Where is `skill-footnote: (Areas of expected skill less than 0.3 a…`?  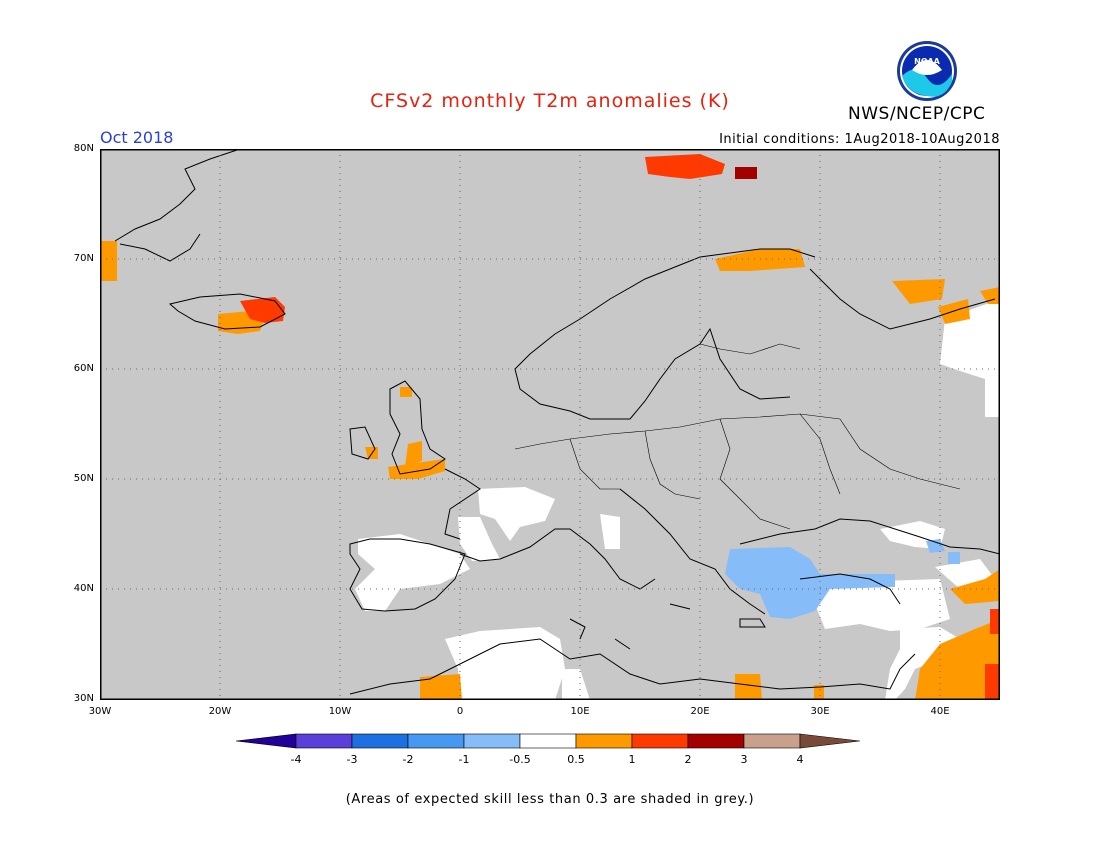 skill-footnote: (Areas of expected skill less than 0.3 a… is located at coordinates (550, 799).